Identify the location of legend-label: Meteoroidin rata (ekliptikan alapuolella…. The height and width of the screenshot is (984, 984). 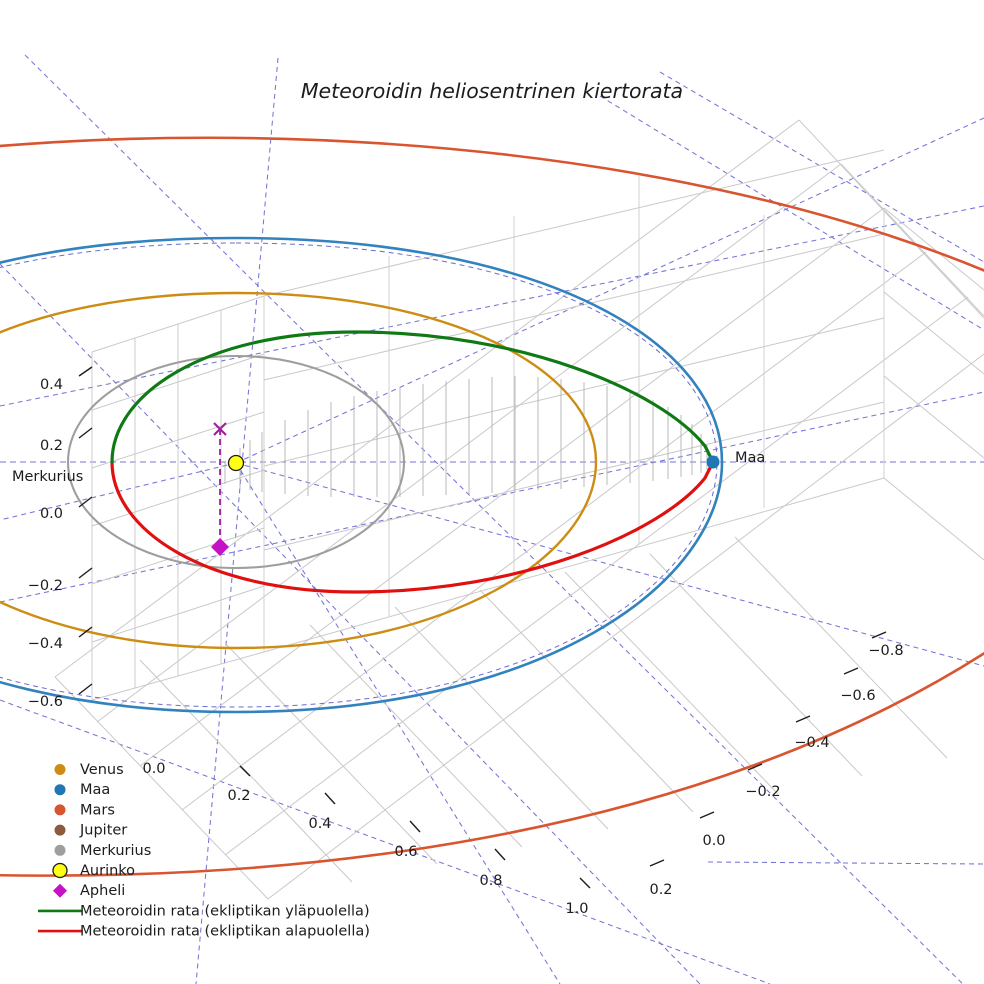
(225, 932).